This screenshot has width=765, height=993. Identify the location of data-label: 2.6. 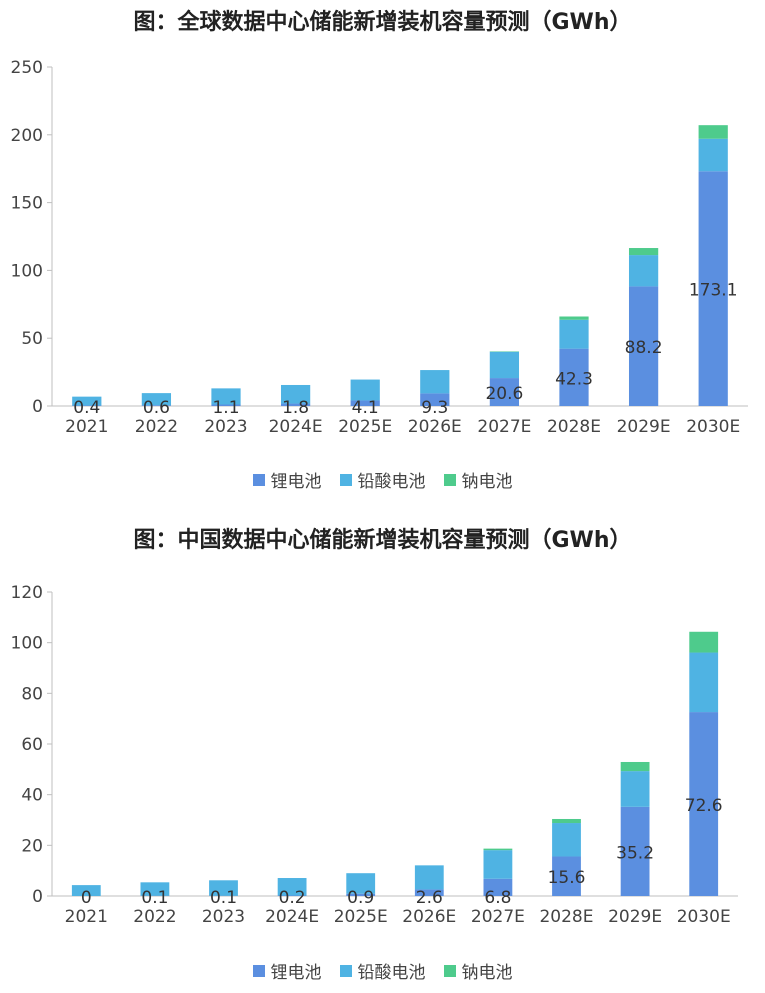
(429, 898).